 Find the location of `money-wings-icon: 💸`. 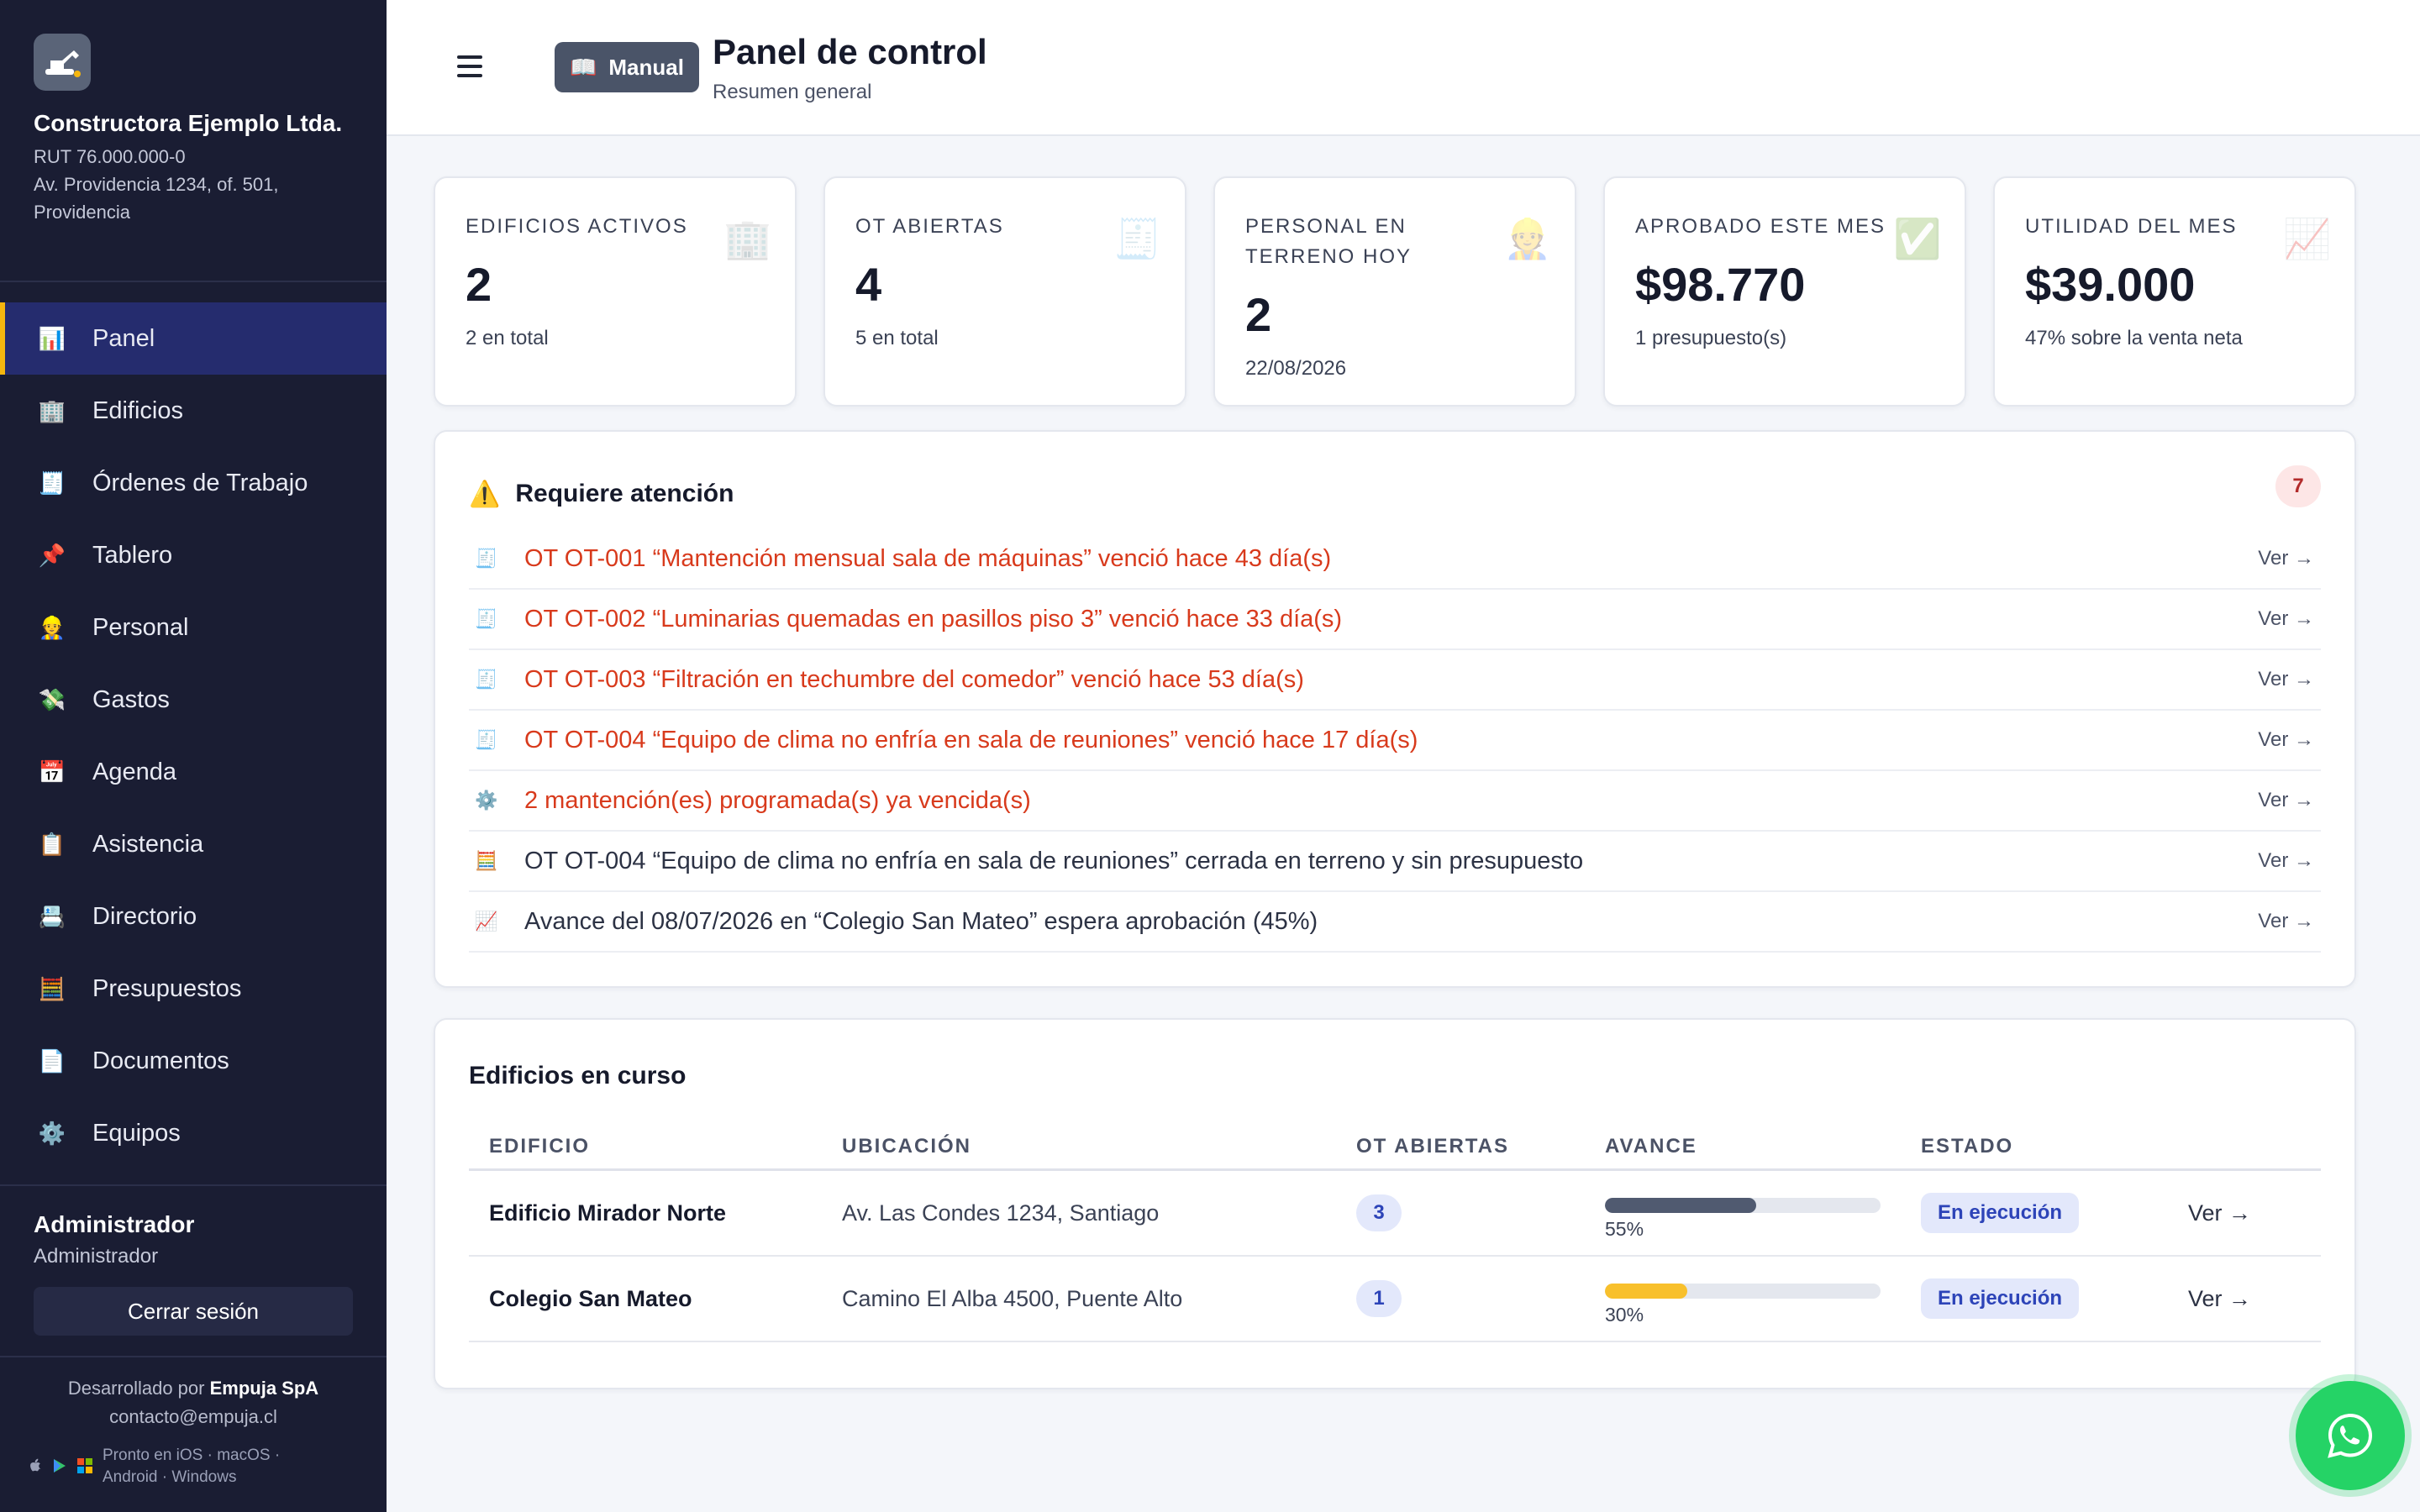

money-wings-icon: 💸 is located at coordinates (52, 699).